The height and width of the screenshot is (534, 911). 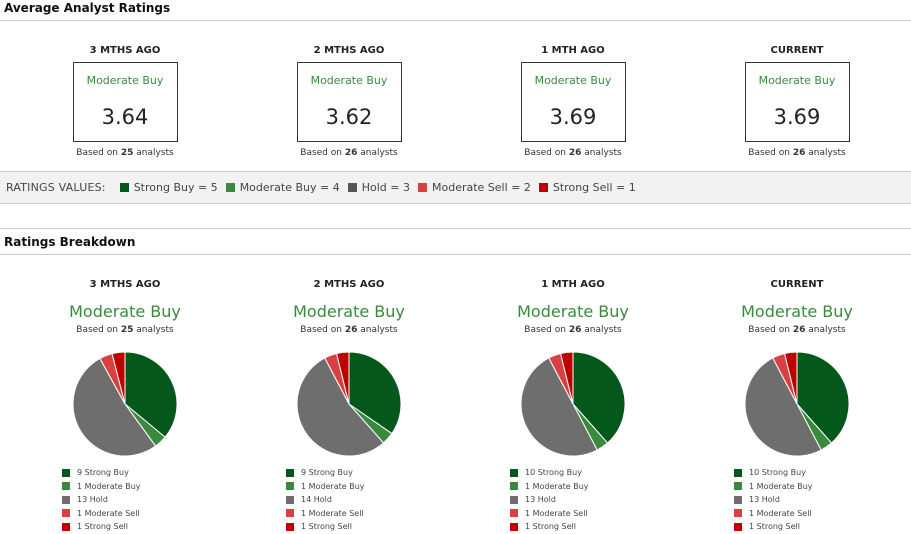 What do you see at coordinates (125, 117) in the screenshot?
I see `rating-value: 3.64` at bounding box center [125, 117].